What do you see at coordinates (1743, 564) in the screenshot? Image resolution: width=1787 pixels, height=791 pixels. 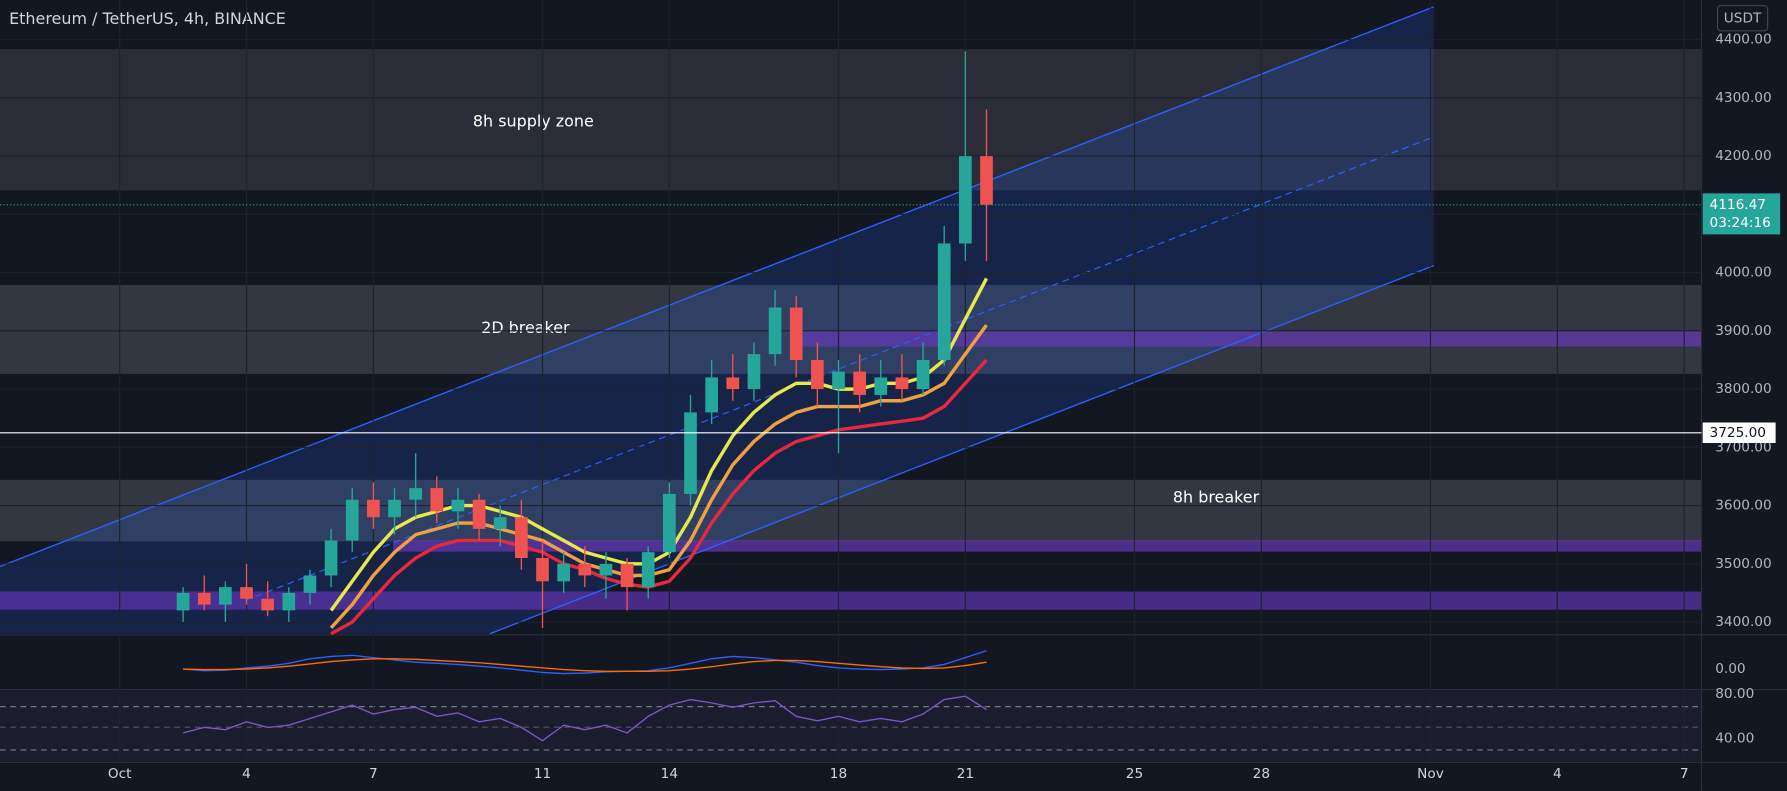 I see `y-tick-label: 3500.00` at bounding box center [1743, 564].